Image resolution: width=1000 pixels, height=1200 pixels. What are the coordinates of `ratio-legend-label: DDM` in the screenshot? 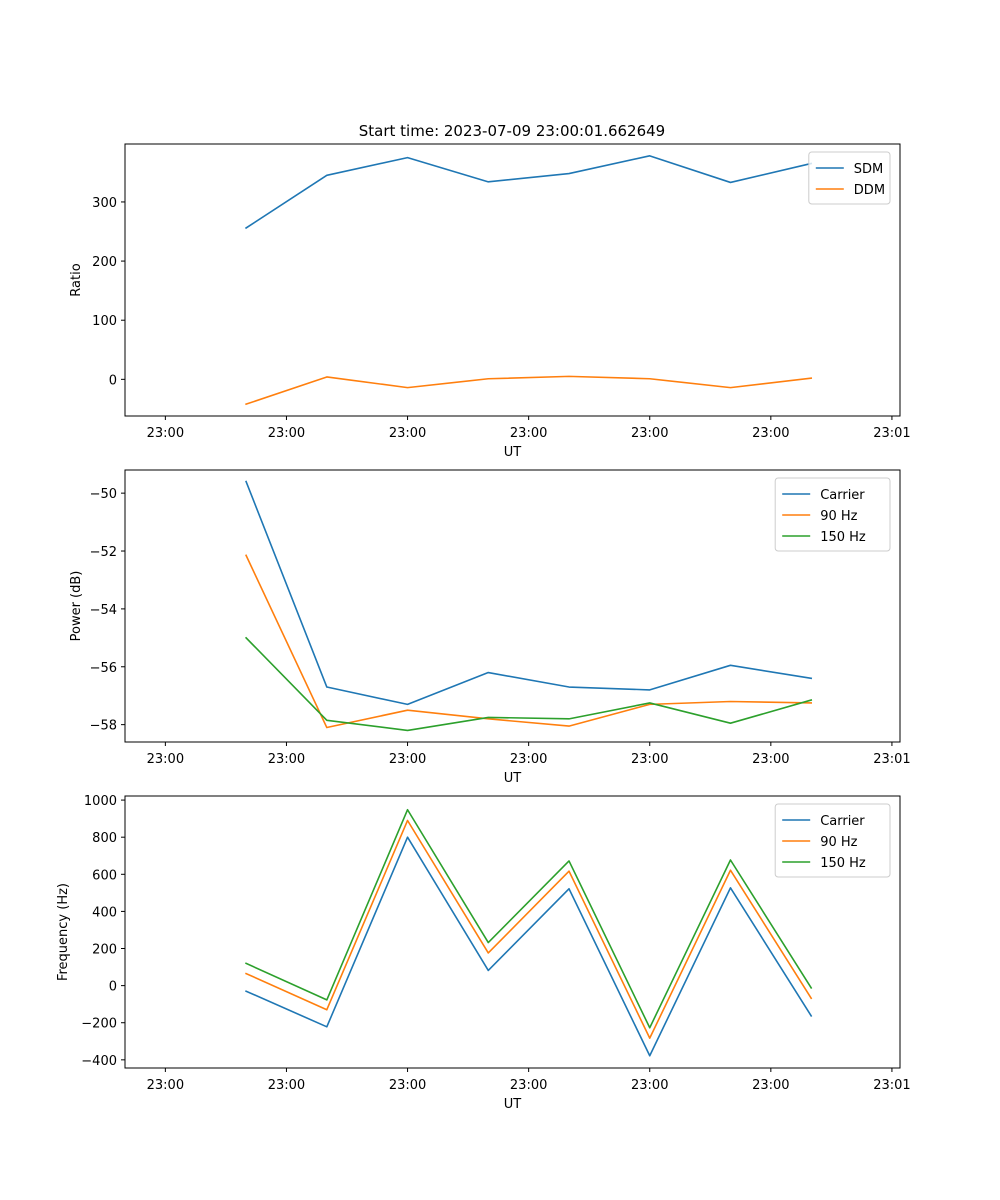 It's located at (869, 190).